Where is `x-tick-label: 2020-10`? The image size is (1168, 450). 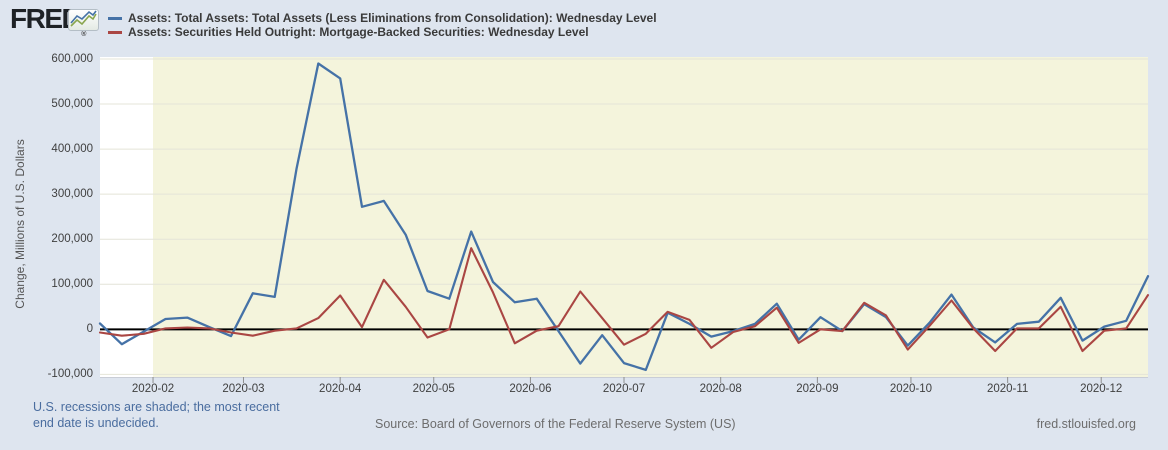
x-tick-label: 2020-10 is located at coordinates (911, 389).